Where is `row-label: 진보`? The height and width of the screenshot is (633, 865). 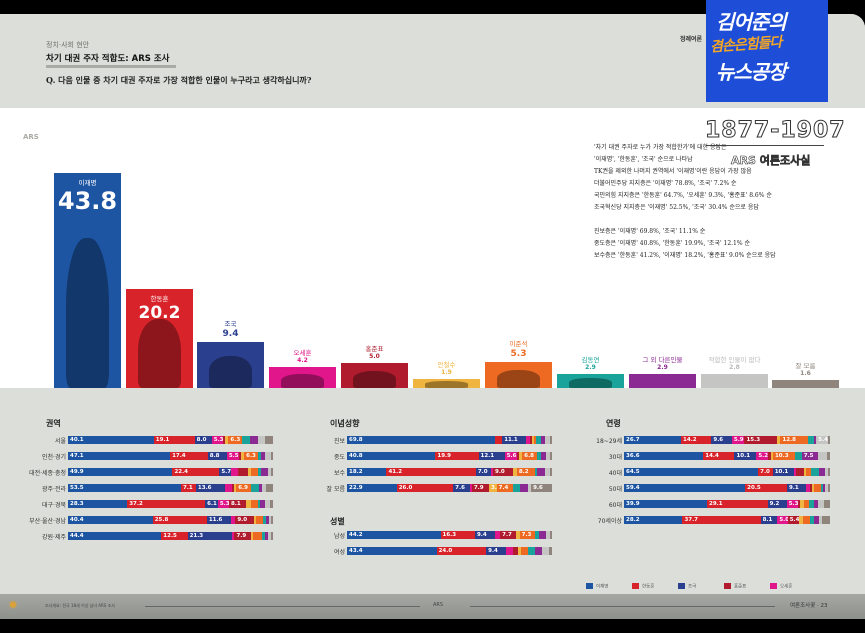
row-label: 진보 is located at coordinates (339, 441).